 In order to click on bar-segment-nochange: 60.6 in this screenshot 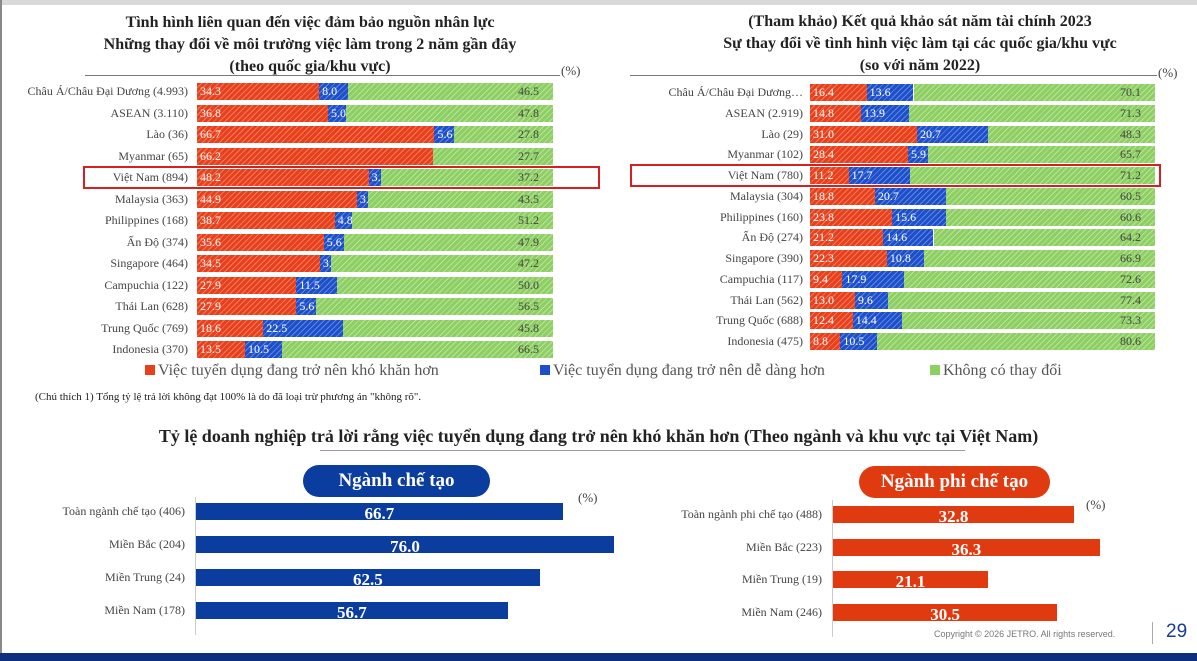, I will do `click(1050, 217)`.